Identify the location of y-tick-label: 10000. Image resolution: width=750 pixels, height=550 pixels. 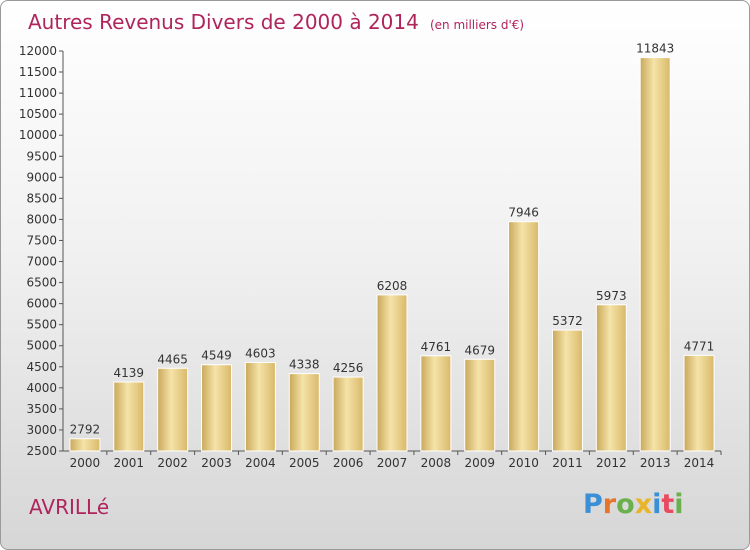
(38, 135).